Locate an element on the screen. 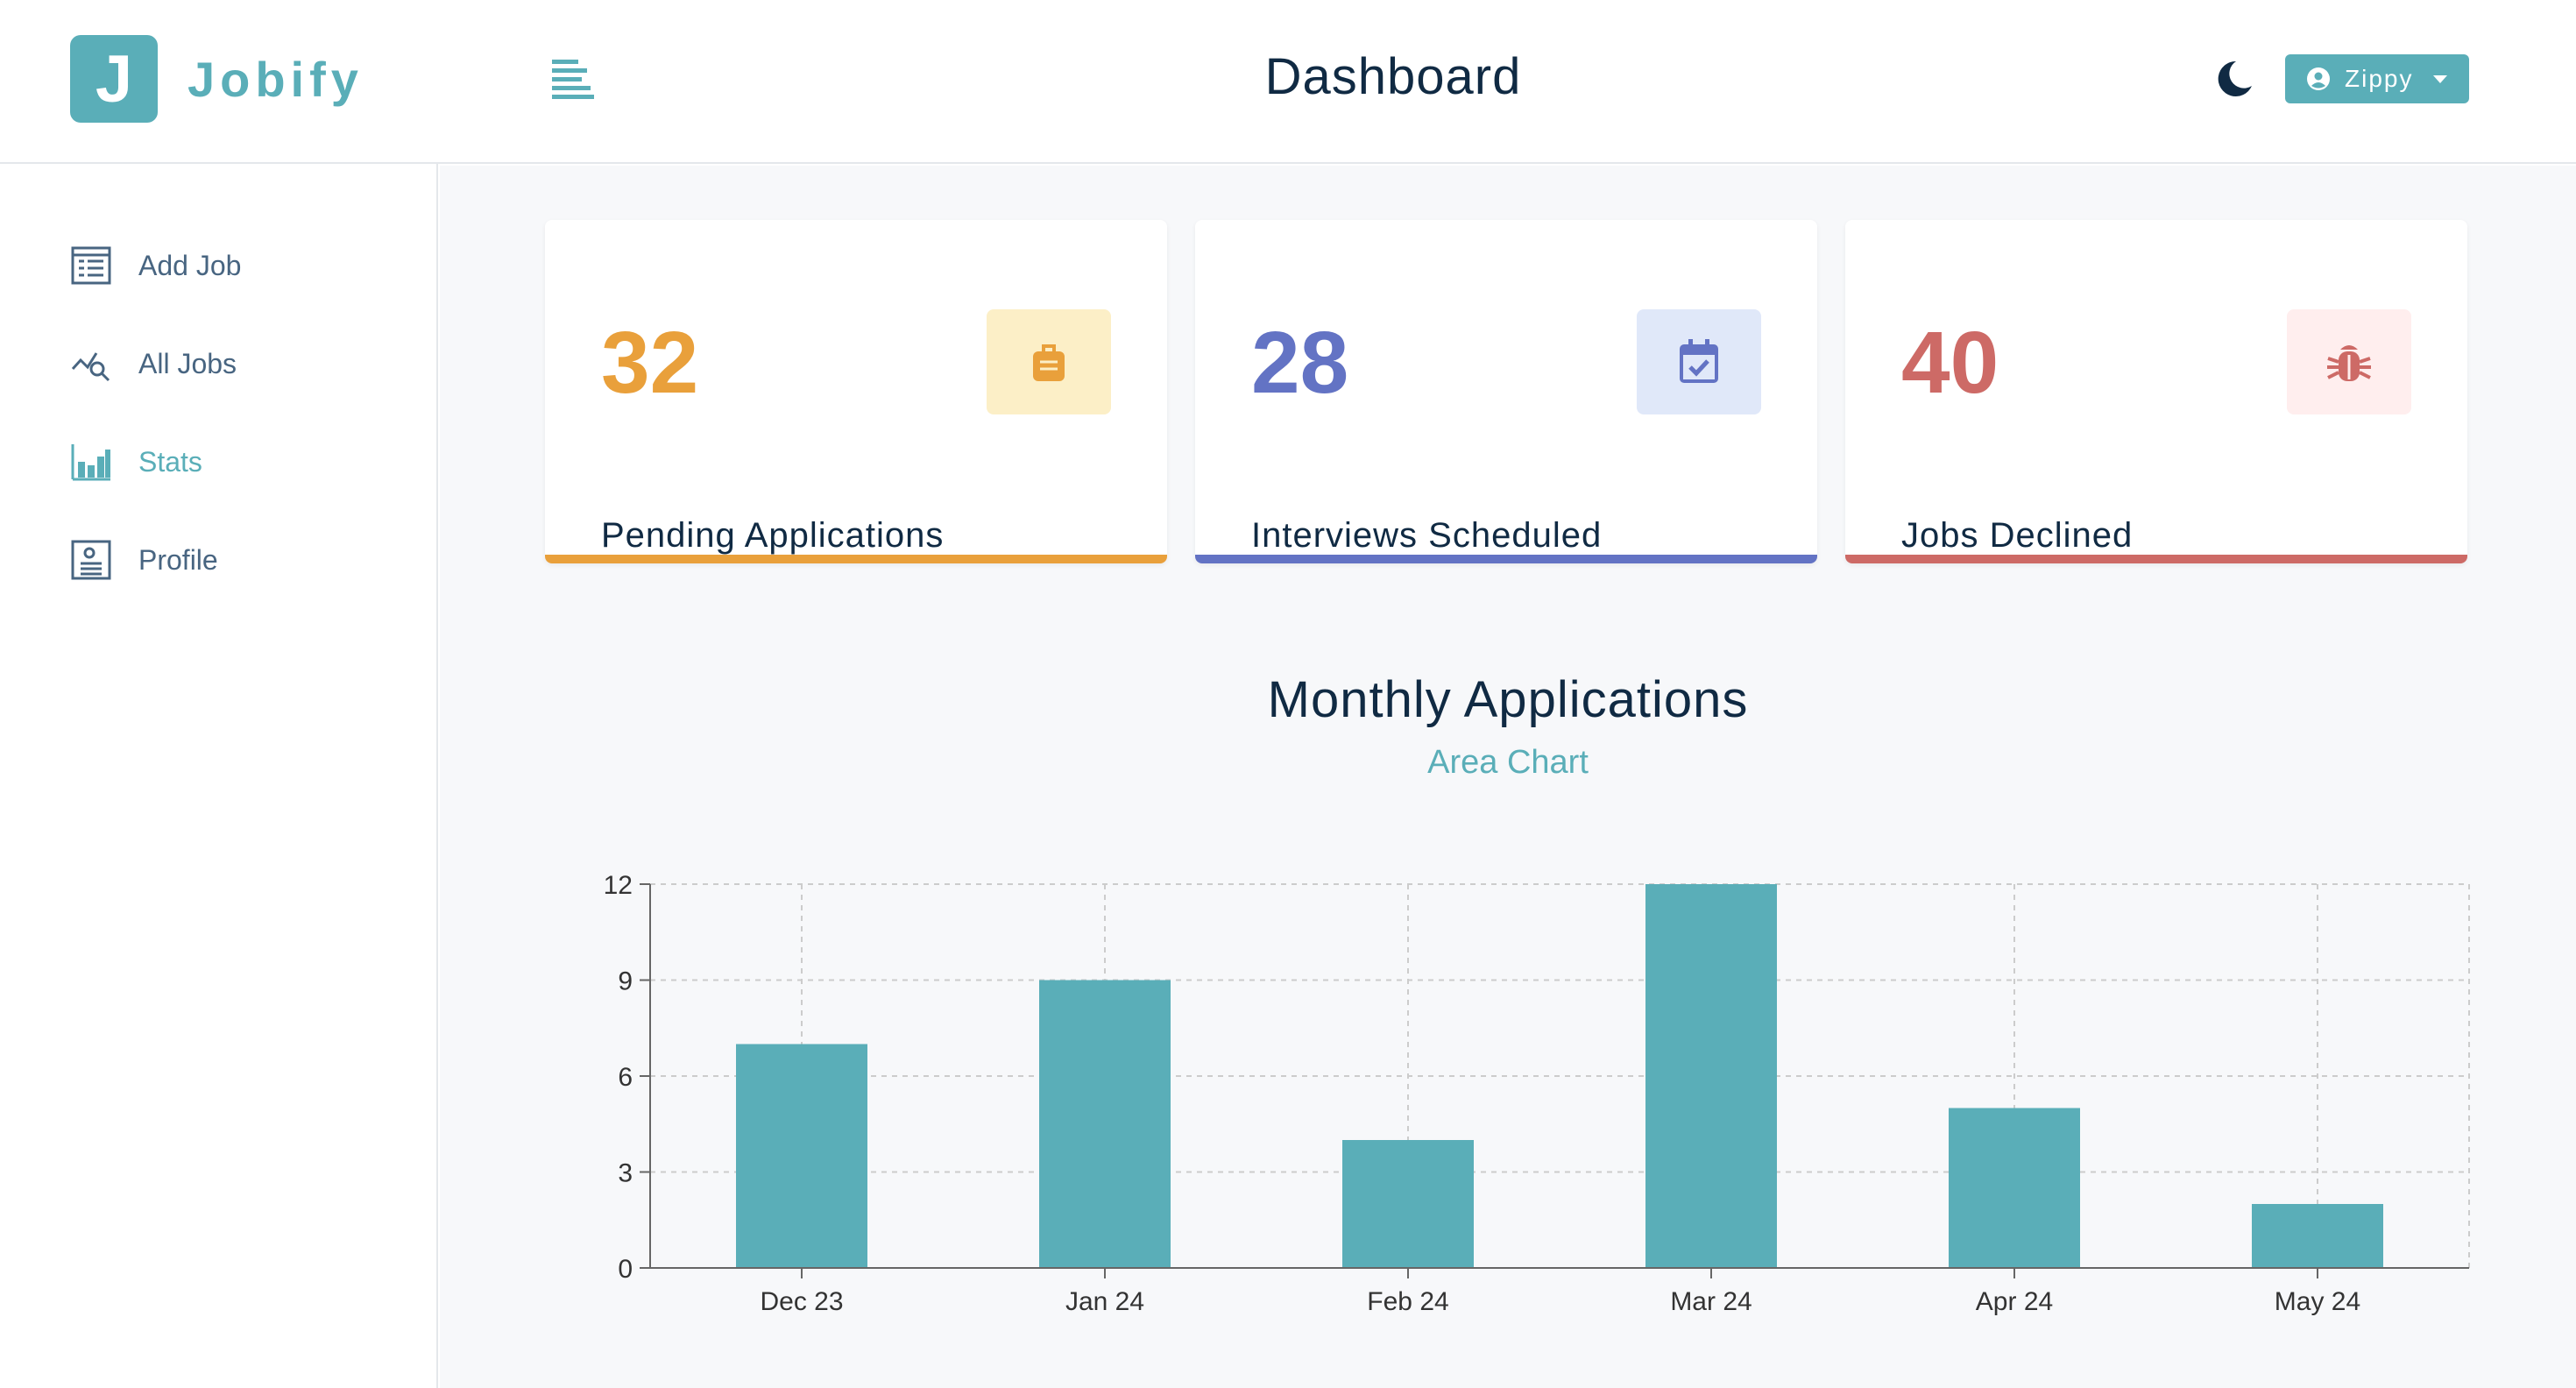 The height and width of the screenshot is (1388, 2576). chart-type-toggle: Area Chart is located at coordinates (1508, 763).